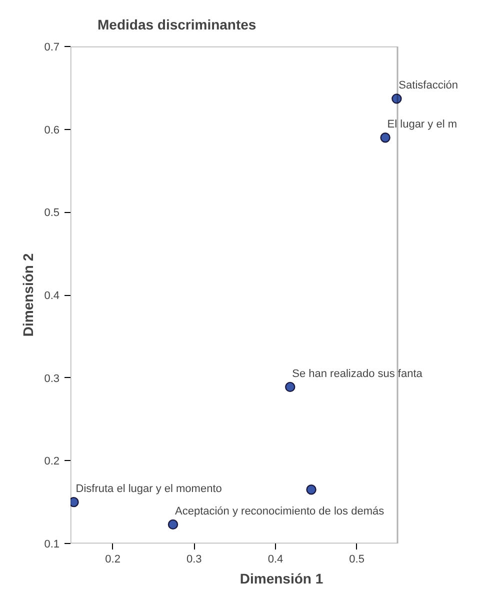 The width and height of the screenshot is (496, 595). Describe the element at coordinates (52, 48) in the screenshot. I see `y-tick-label: 0.7` at that location.